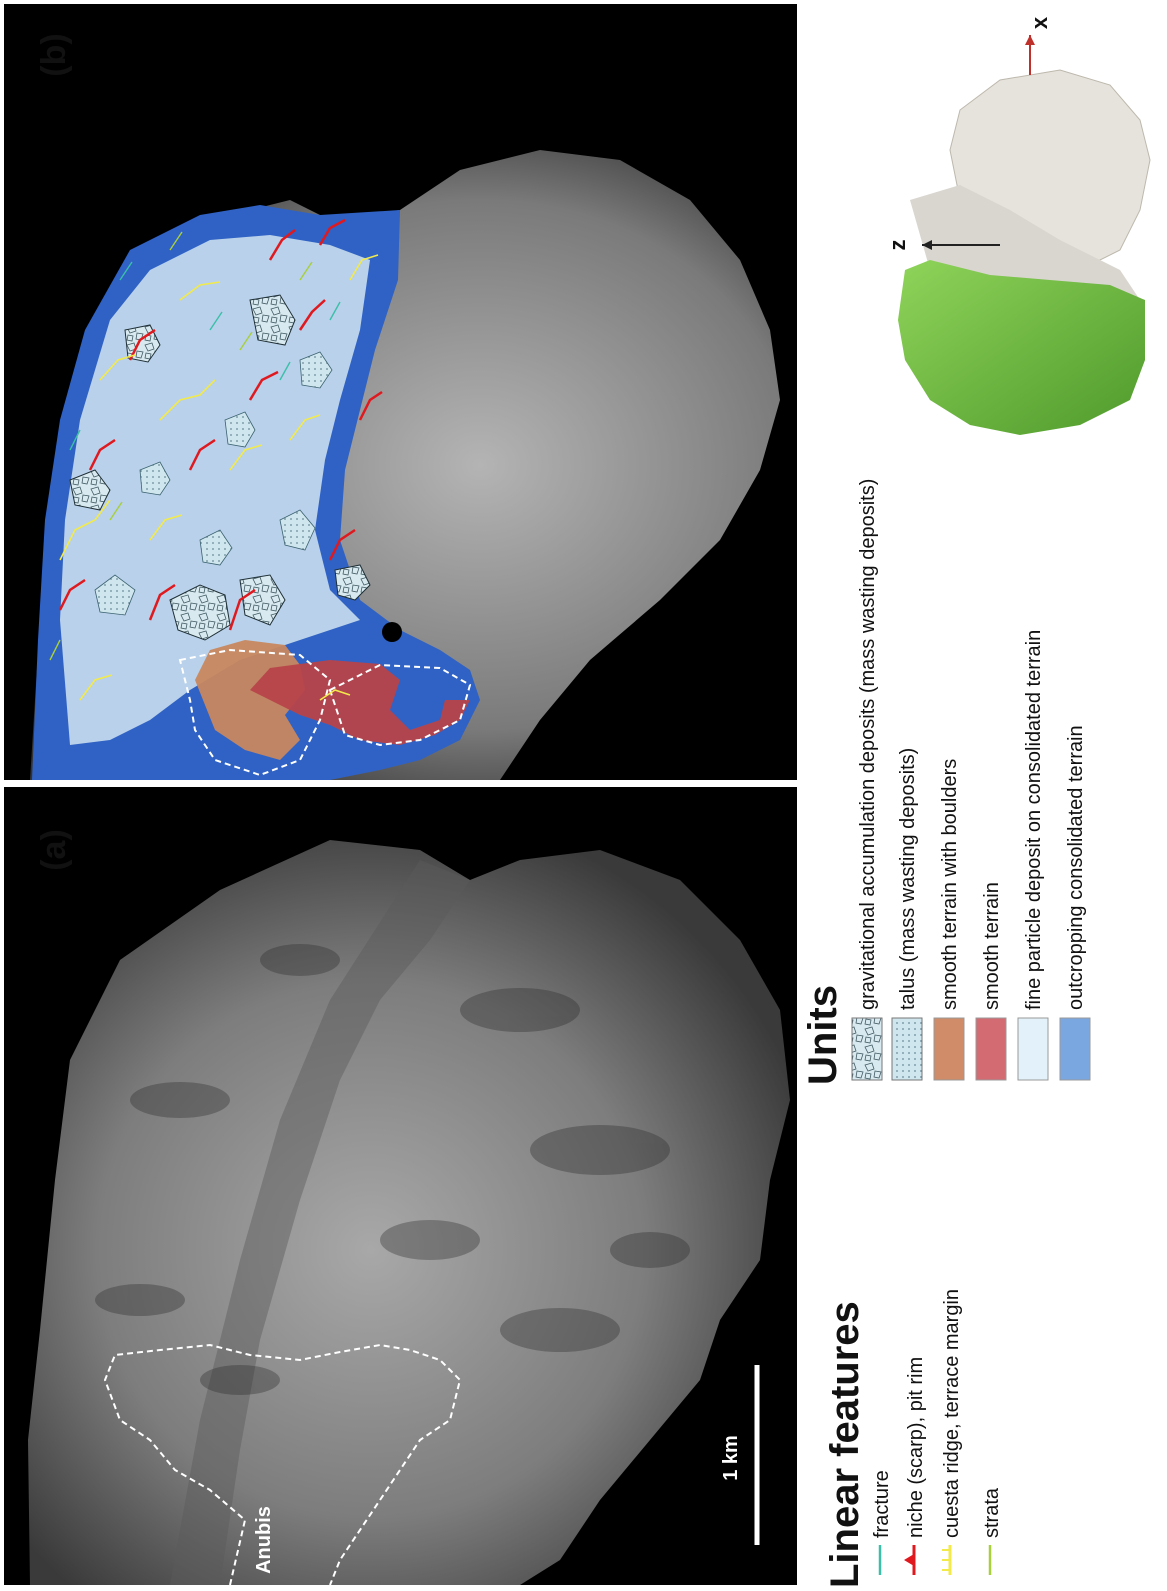 Image resolution: width=1167 pixels, height=1591 pixels. What do you see at coordinates (1021, 347) in the screenshot?
I see `shape-model-big-lobe-green` at bounding box center [1021, 347].